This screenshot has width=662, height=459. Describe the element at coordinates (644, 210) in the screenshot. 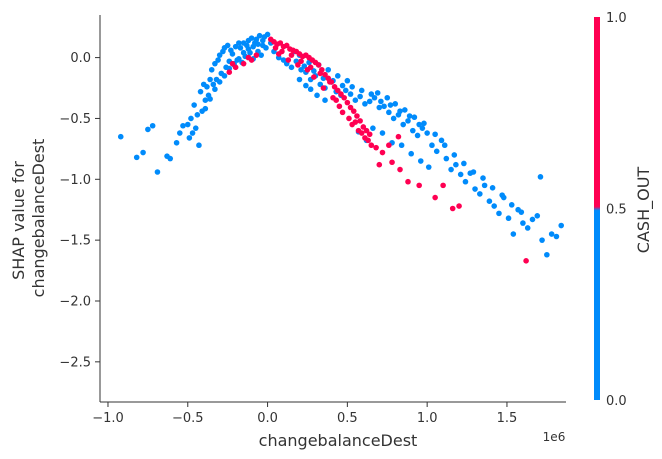

I see `colorbar-label: CASH_OUT` at that location.